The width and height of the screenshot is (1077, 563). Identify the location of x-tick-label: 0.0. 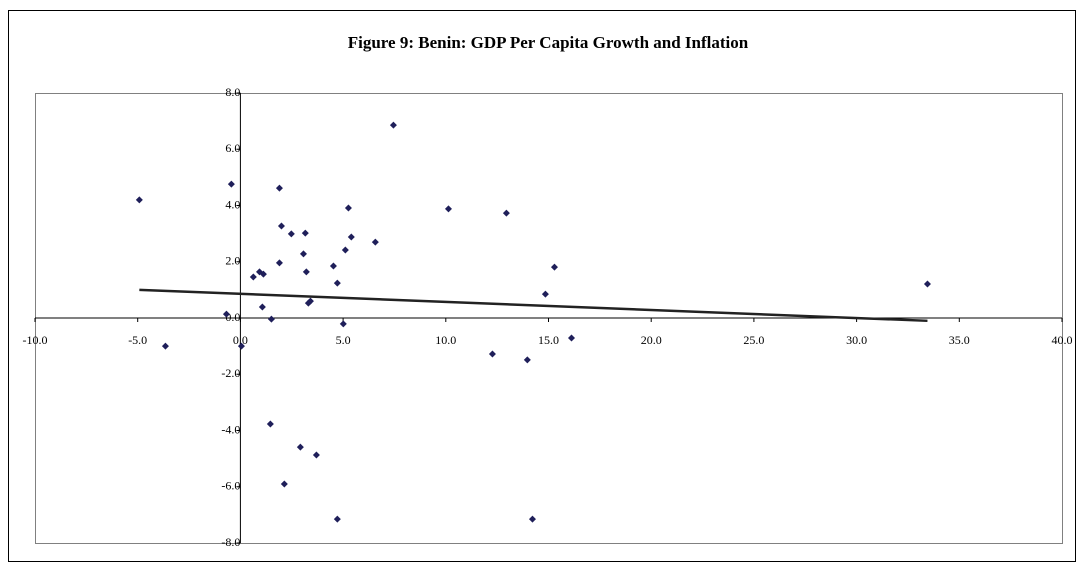
(240, 340).